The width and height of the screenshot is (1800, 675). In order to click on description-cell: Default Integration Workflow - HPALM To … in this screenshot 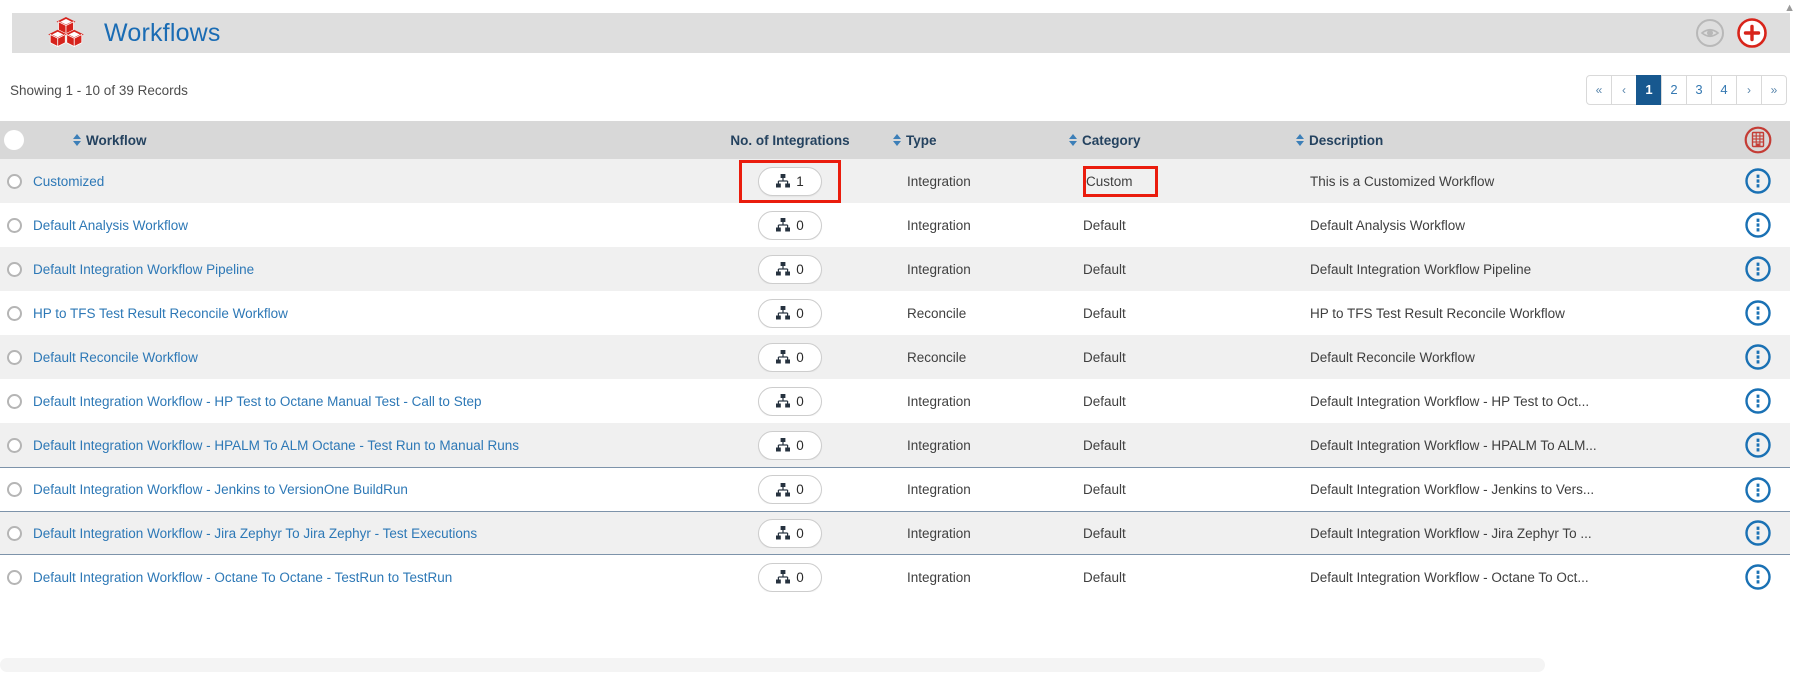, I will do `click(1453, 445)`.